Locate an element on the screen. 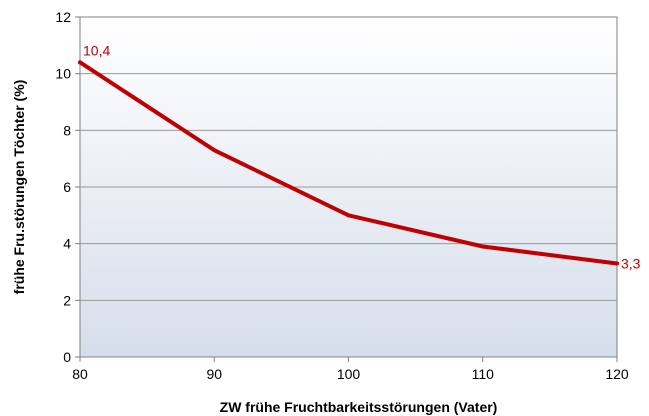 The width and height of the screenshot is (649, 416). y-tick-label: 10 is located at coordinates (63, 74).